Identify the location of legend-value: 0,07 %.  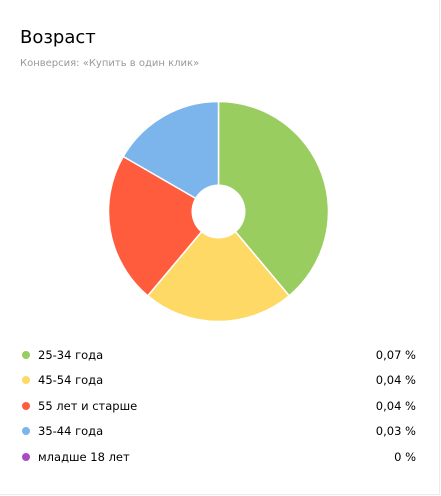
(395, 354).